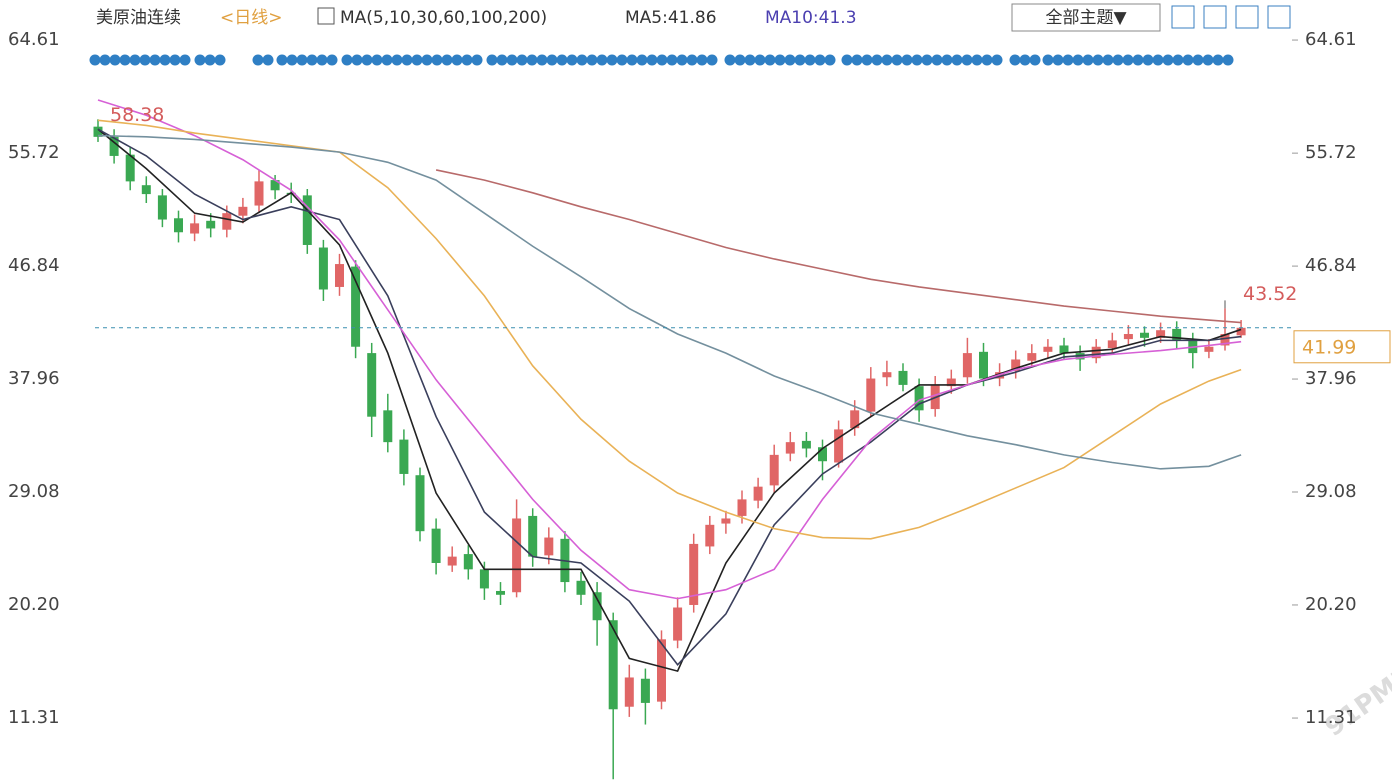  What do you see at coordinates (34, 717) in the screenshot?
I see `y-tick-label-left: 11.31` at bounding box center [34, 717].